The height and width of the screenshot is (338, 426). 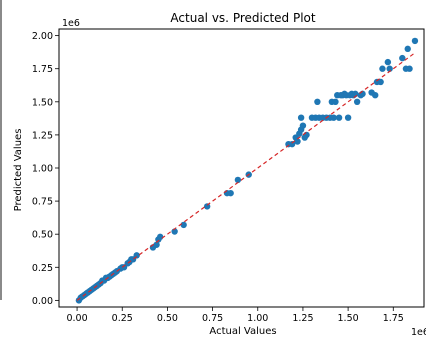 I want to click on x-axis-title: Actual Values, so click(x=242, y=331).